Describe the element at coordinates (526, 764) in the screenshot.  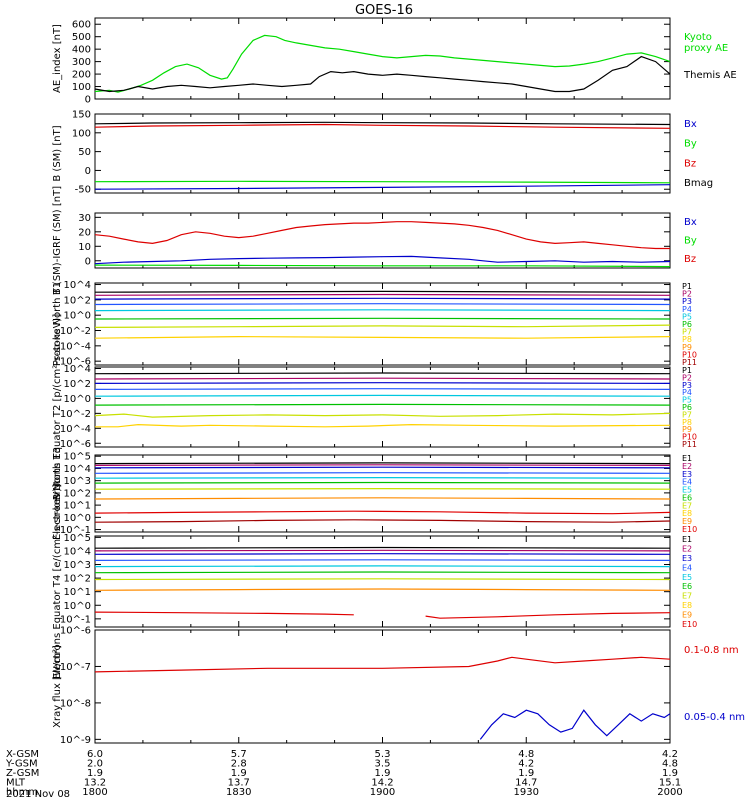
I see `footer-value: 4.2` at that location.